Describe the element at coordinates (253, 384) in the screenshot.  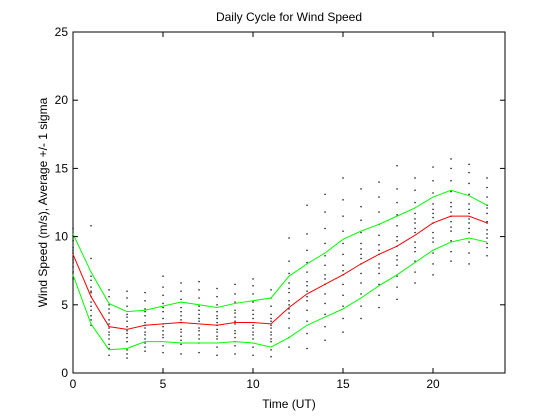
I see `x-tick-label: 10` at that location.